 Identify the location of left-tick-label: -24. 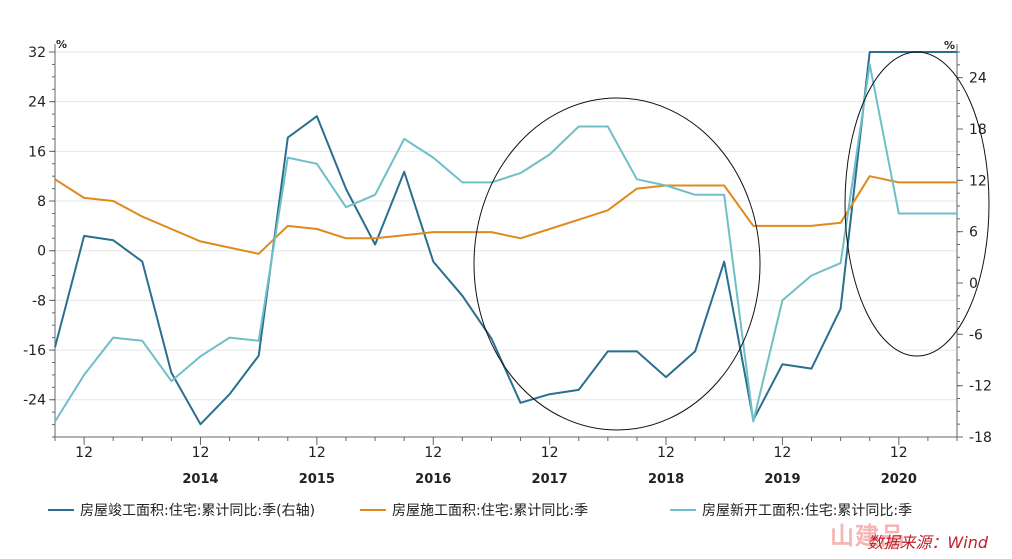
(34, 401).